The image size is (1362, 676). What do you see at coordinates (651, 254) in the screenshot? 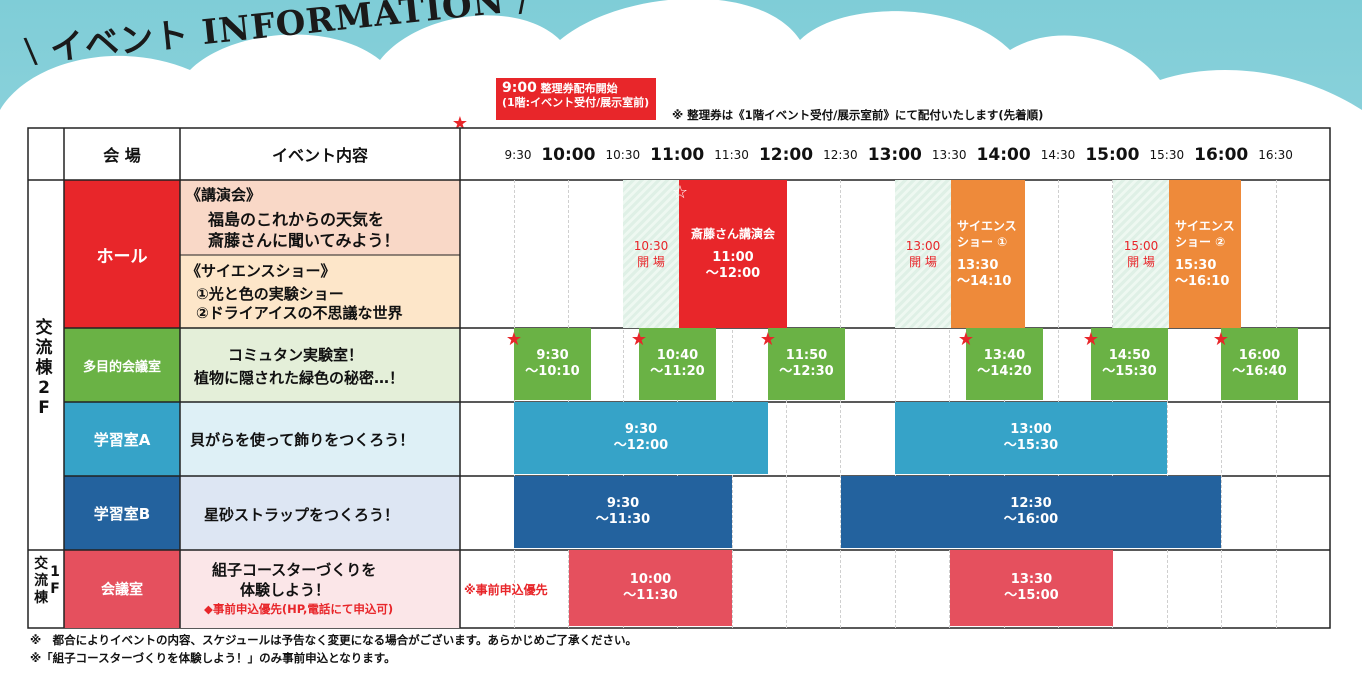
I see `hall-open-1030: 10:30 開 場` at bounding box center [651, 254].